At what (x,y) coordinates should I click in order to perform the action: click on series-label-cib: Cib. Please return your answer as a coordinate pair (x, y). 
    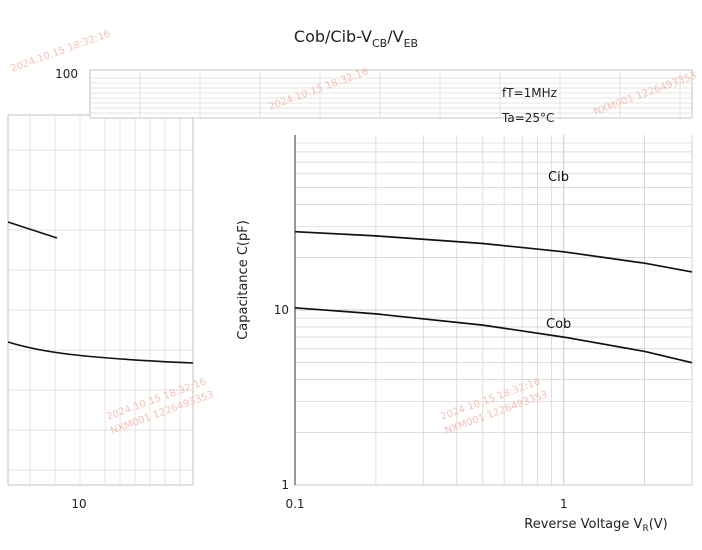
    Looking at the image, I should click on (558, 177).